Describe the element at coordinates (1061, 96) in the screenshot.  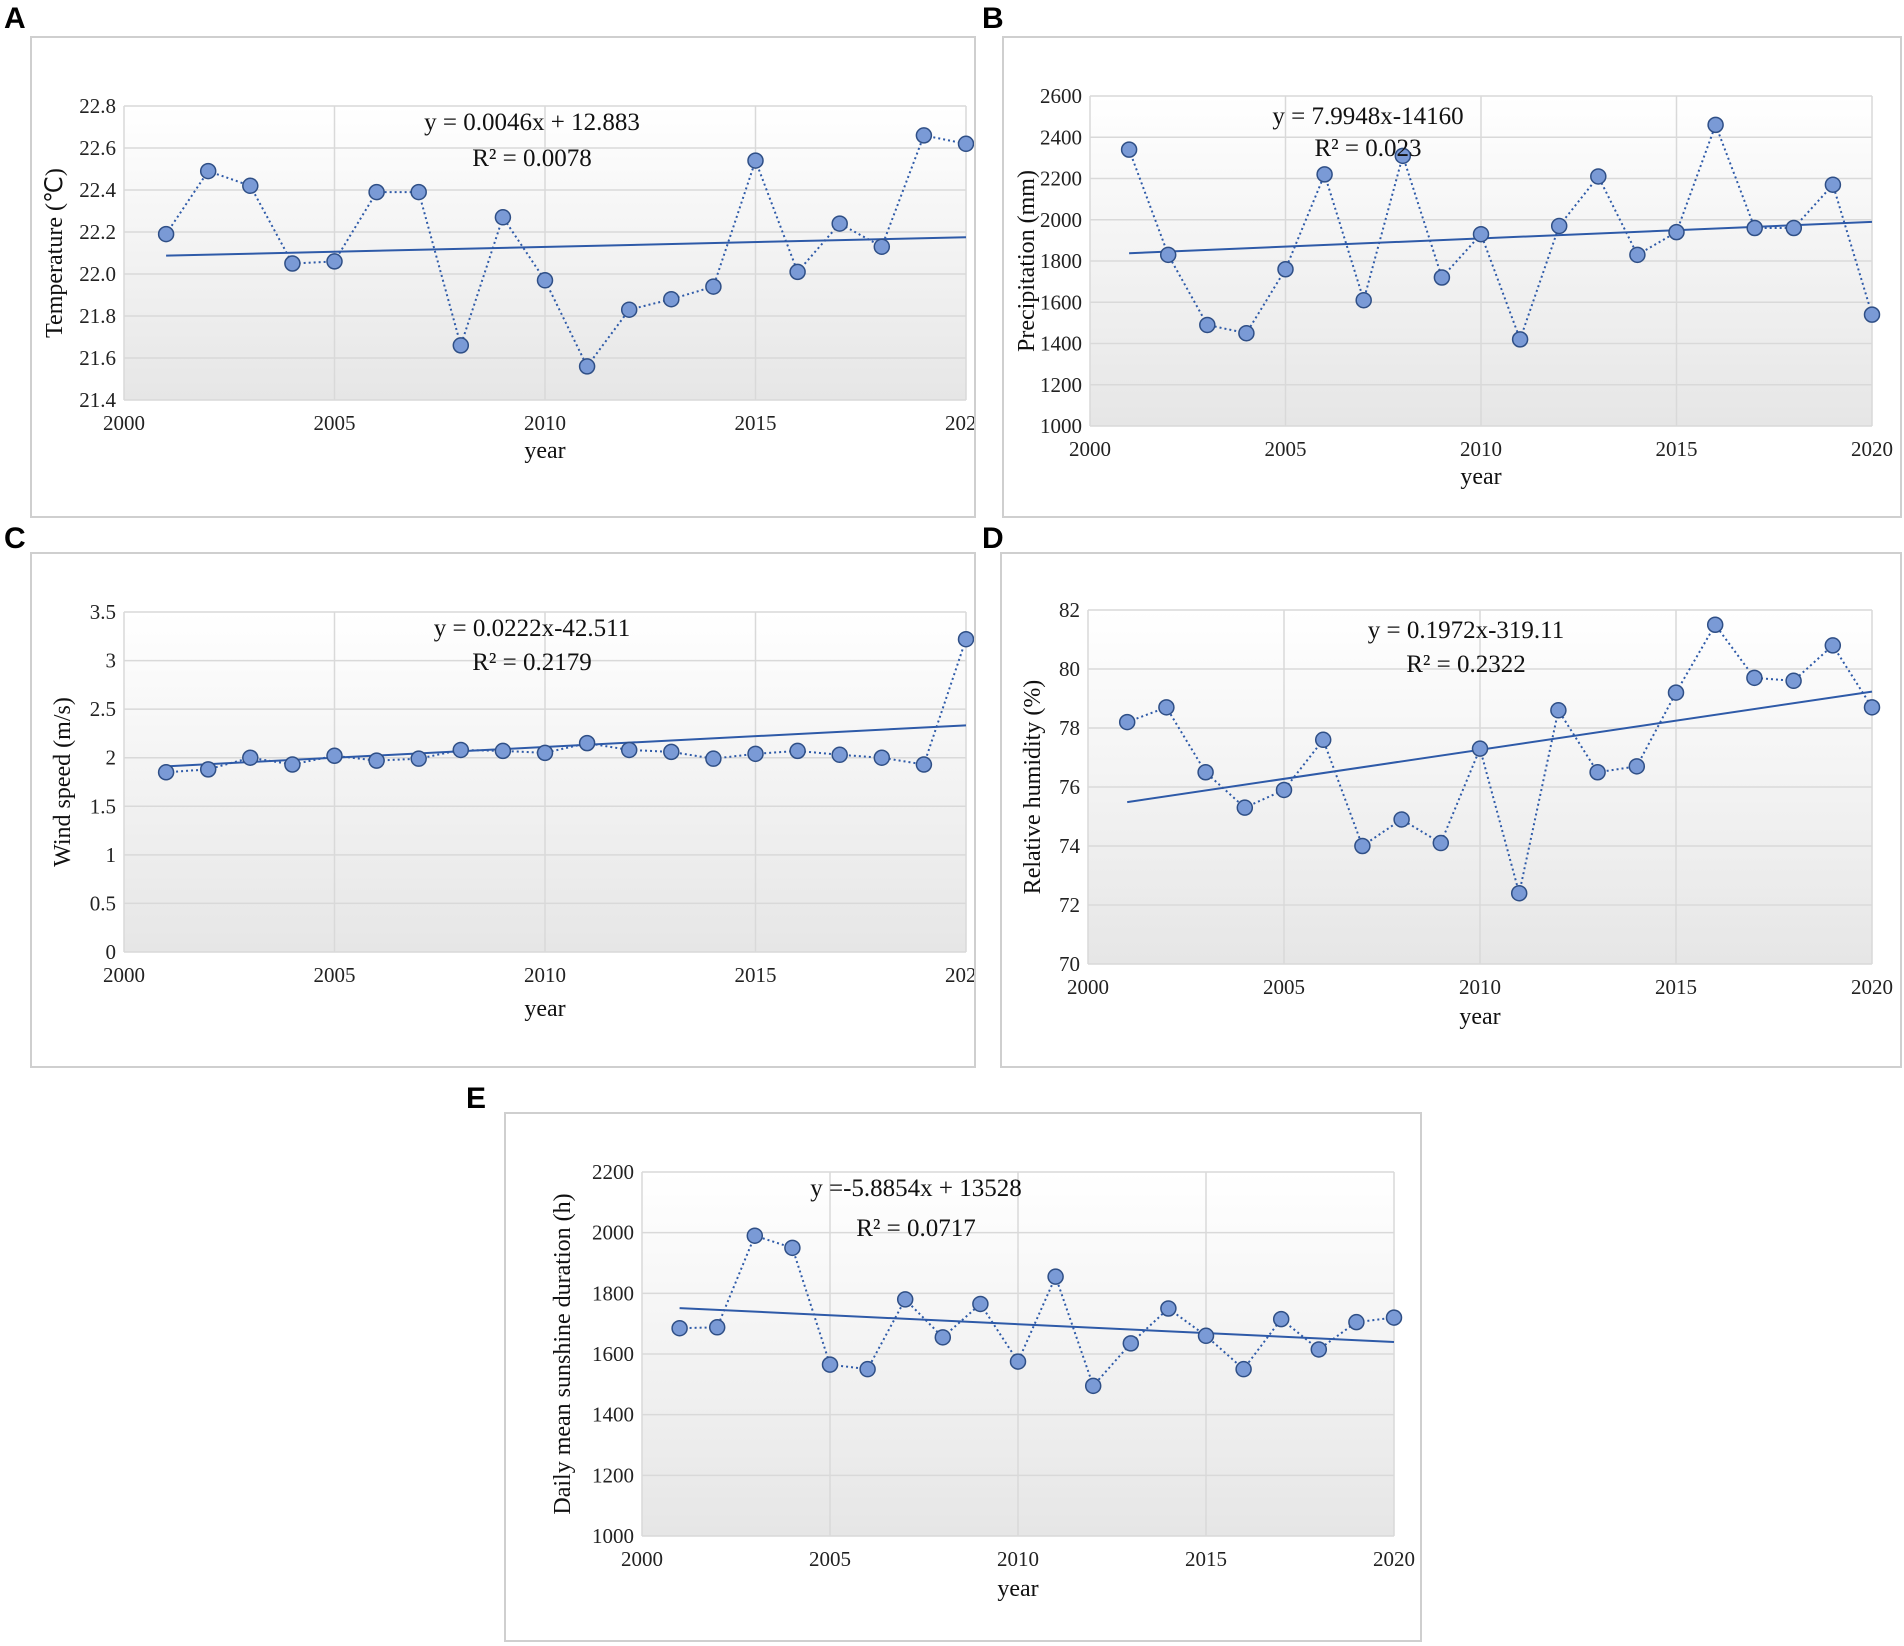
I see `y-tick-label: 2600` at that location.